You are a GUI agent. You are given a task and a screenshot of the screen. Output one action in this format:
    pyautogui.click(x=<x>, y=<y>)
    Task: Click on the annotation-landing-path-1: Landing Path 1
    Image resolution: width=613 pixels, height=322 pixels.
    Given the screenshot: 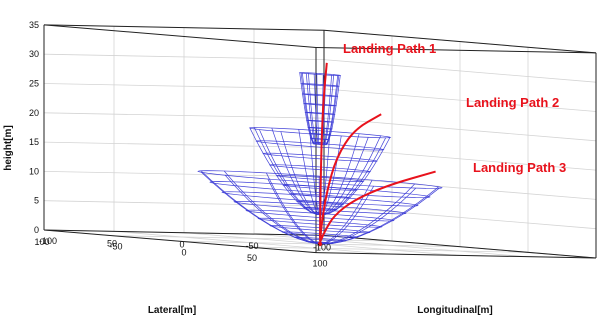 What is the action you would take?
    pyautogui.click(x=389, y=48)
    